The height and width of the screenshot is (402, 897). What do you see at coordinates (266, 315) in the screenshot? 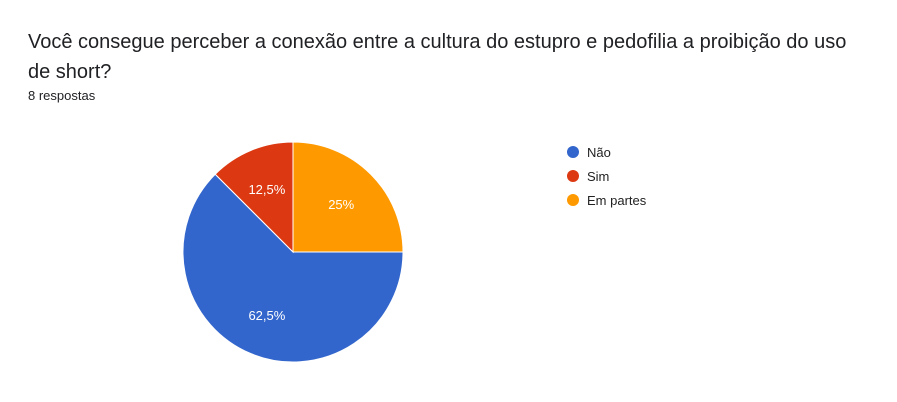
I see `slice-label-nao: 62,5%` at bounding box center [266, 315].